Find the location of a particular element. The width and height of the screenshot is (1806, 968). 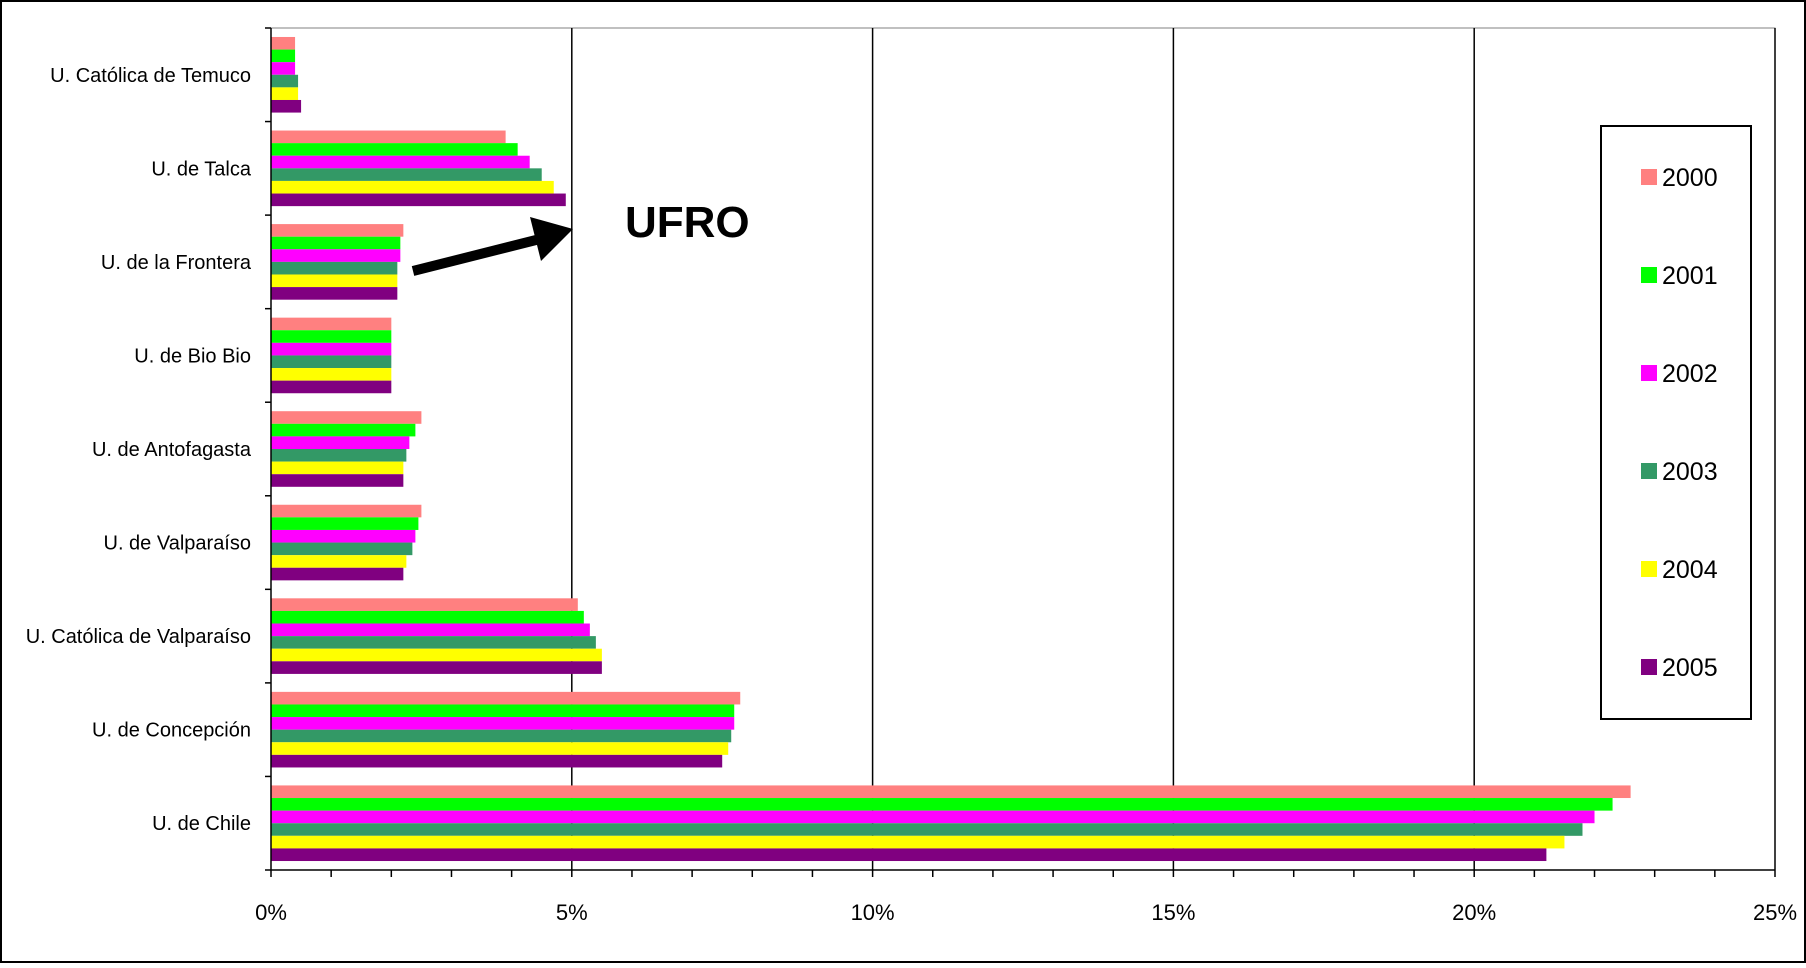

category-label: U. de la Frontera is located at coordinates (176, 263).